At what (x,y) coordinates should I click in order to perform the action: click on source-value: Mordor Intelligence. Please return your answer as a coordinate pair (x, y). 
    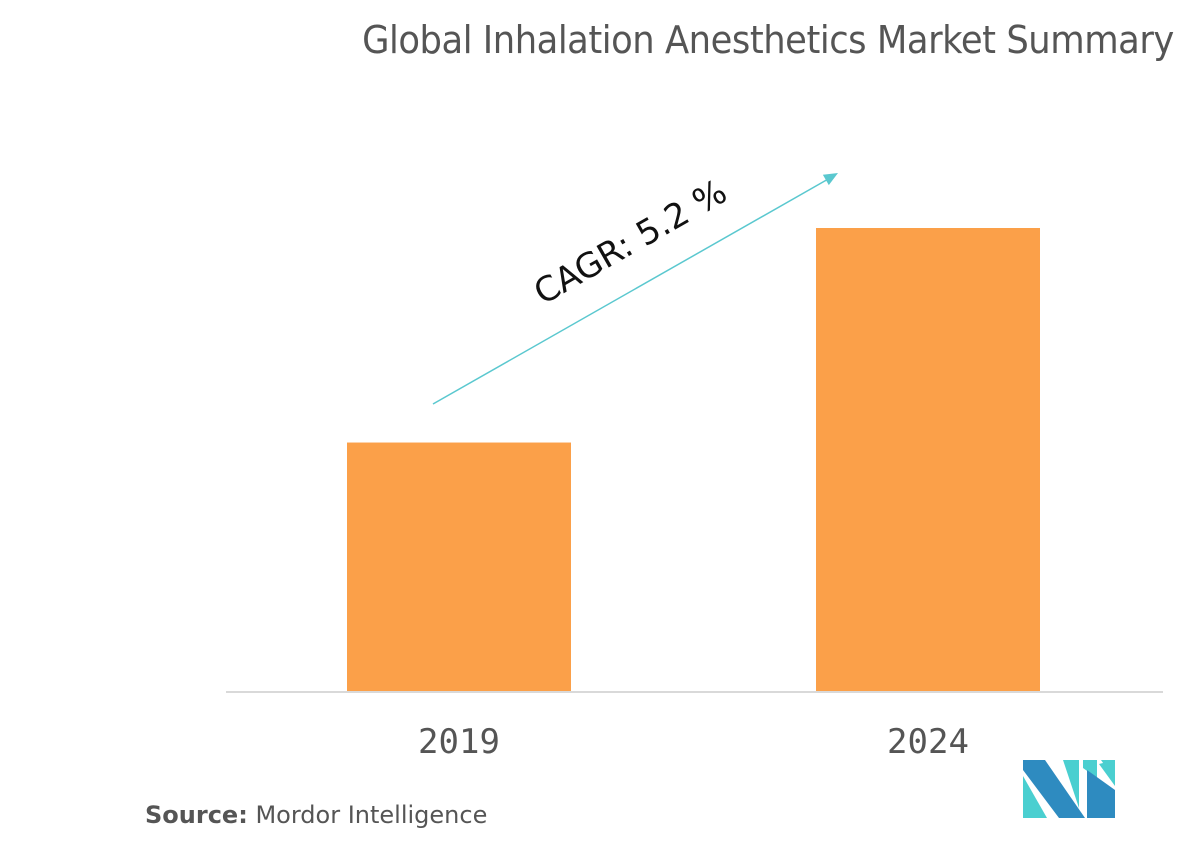
    Looking at the image, I should click on (371, 815).